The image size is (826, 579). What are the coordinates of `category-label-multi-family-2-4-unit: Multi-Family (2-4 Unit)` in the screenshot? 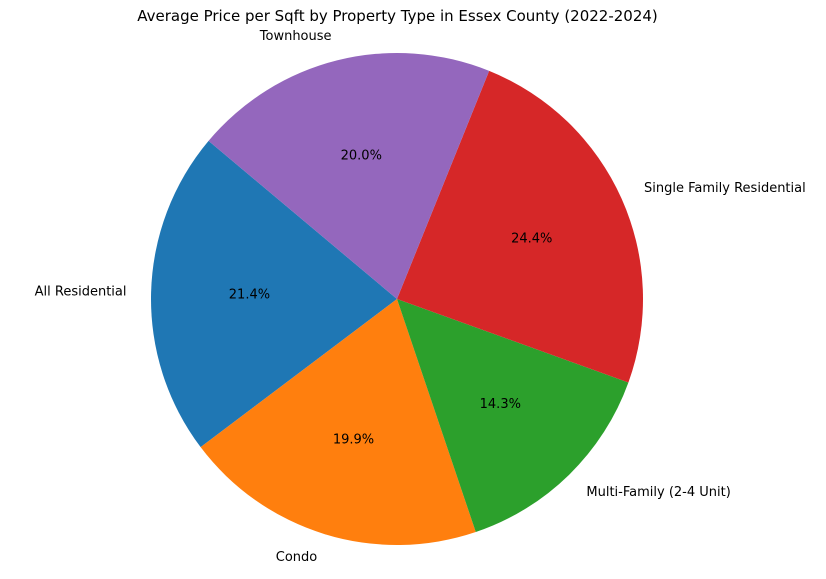 It's located at (658, 492).